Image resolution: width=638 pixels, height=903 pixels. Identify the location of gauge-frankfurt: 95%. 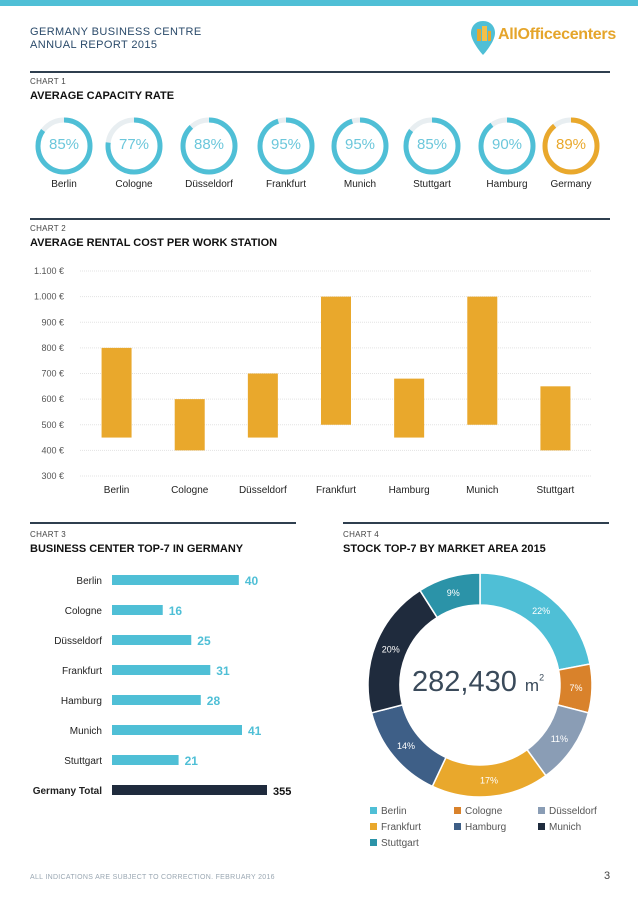
(286, 146).